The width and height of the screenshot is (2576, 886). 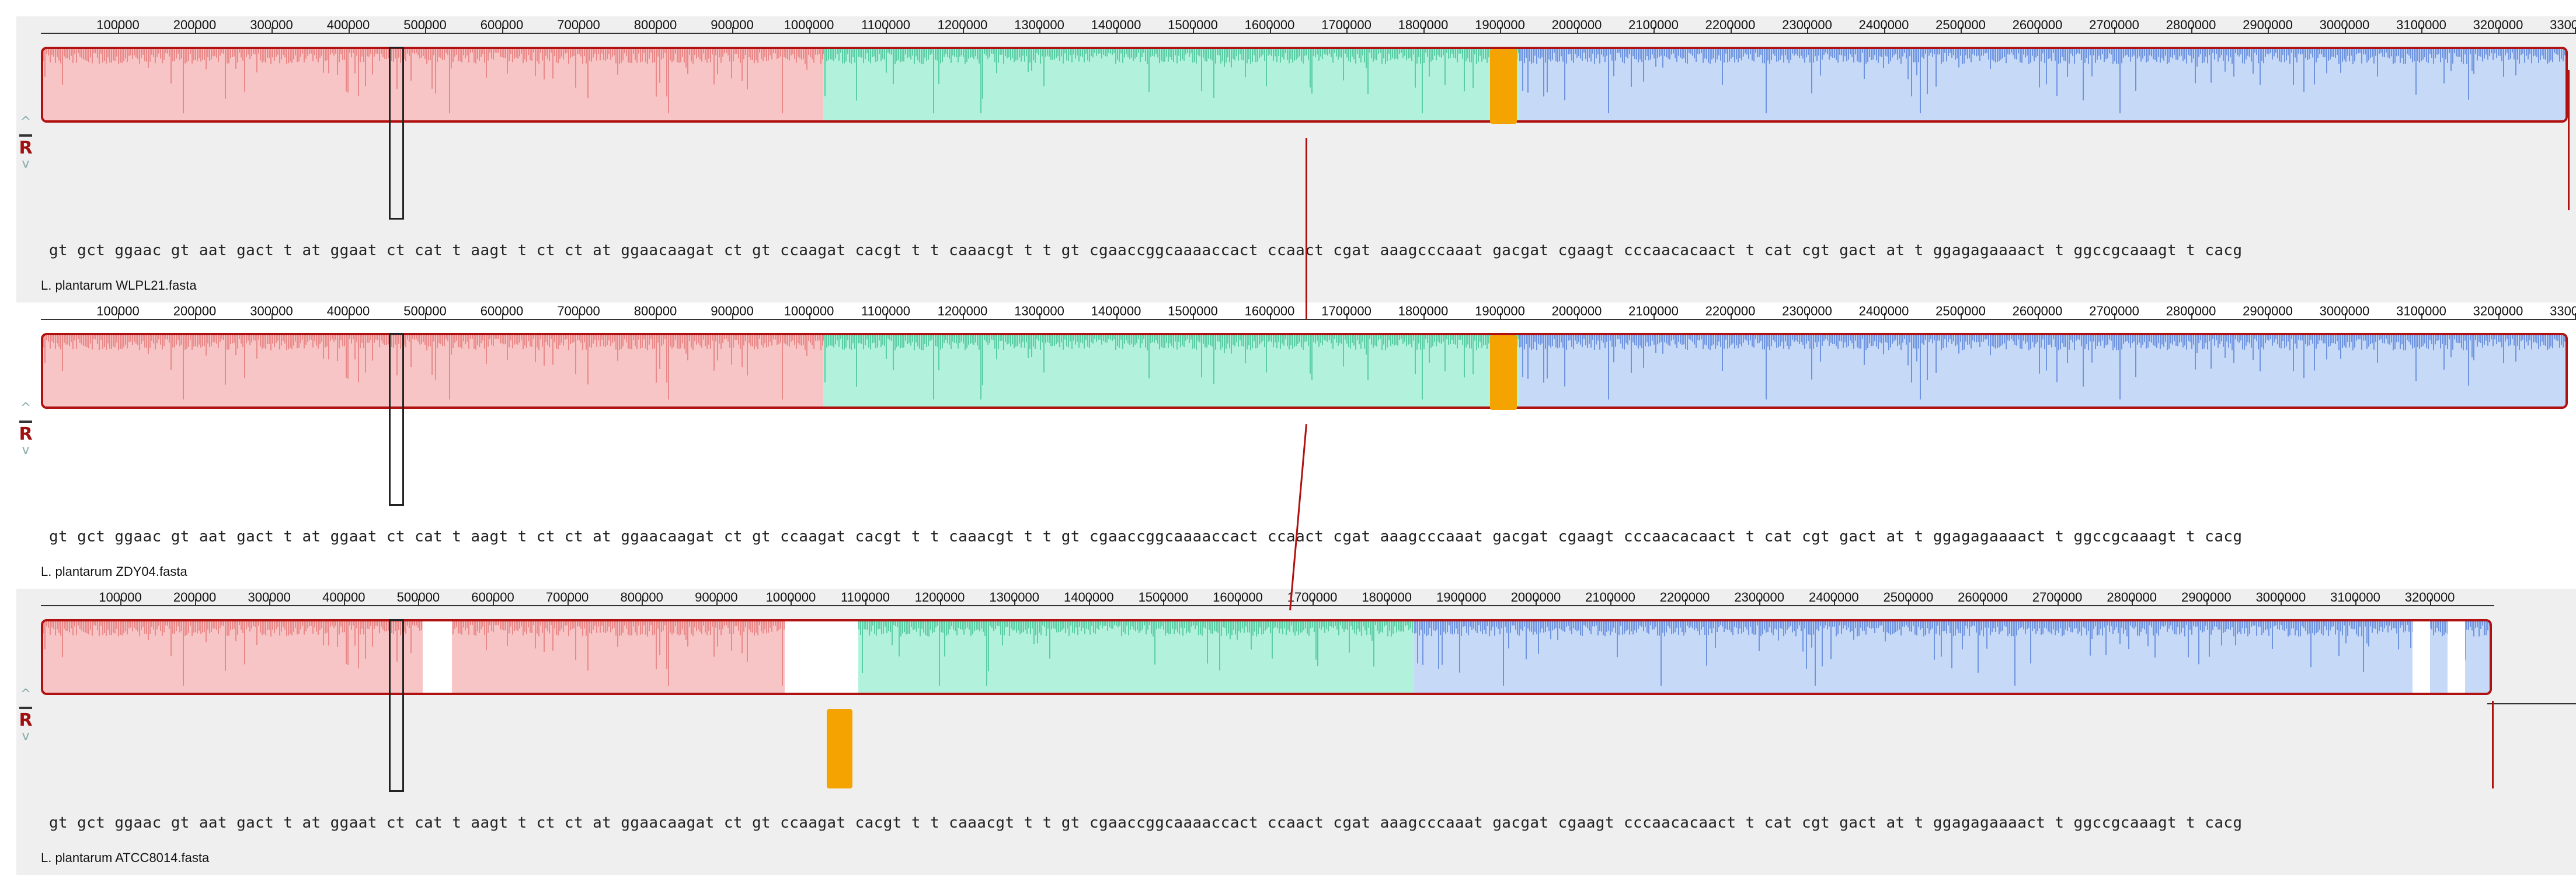 I want to click on ruler-label: 200000, so click(x=195, y=25).